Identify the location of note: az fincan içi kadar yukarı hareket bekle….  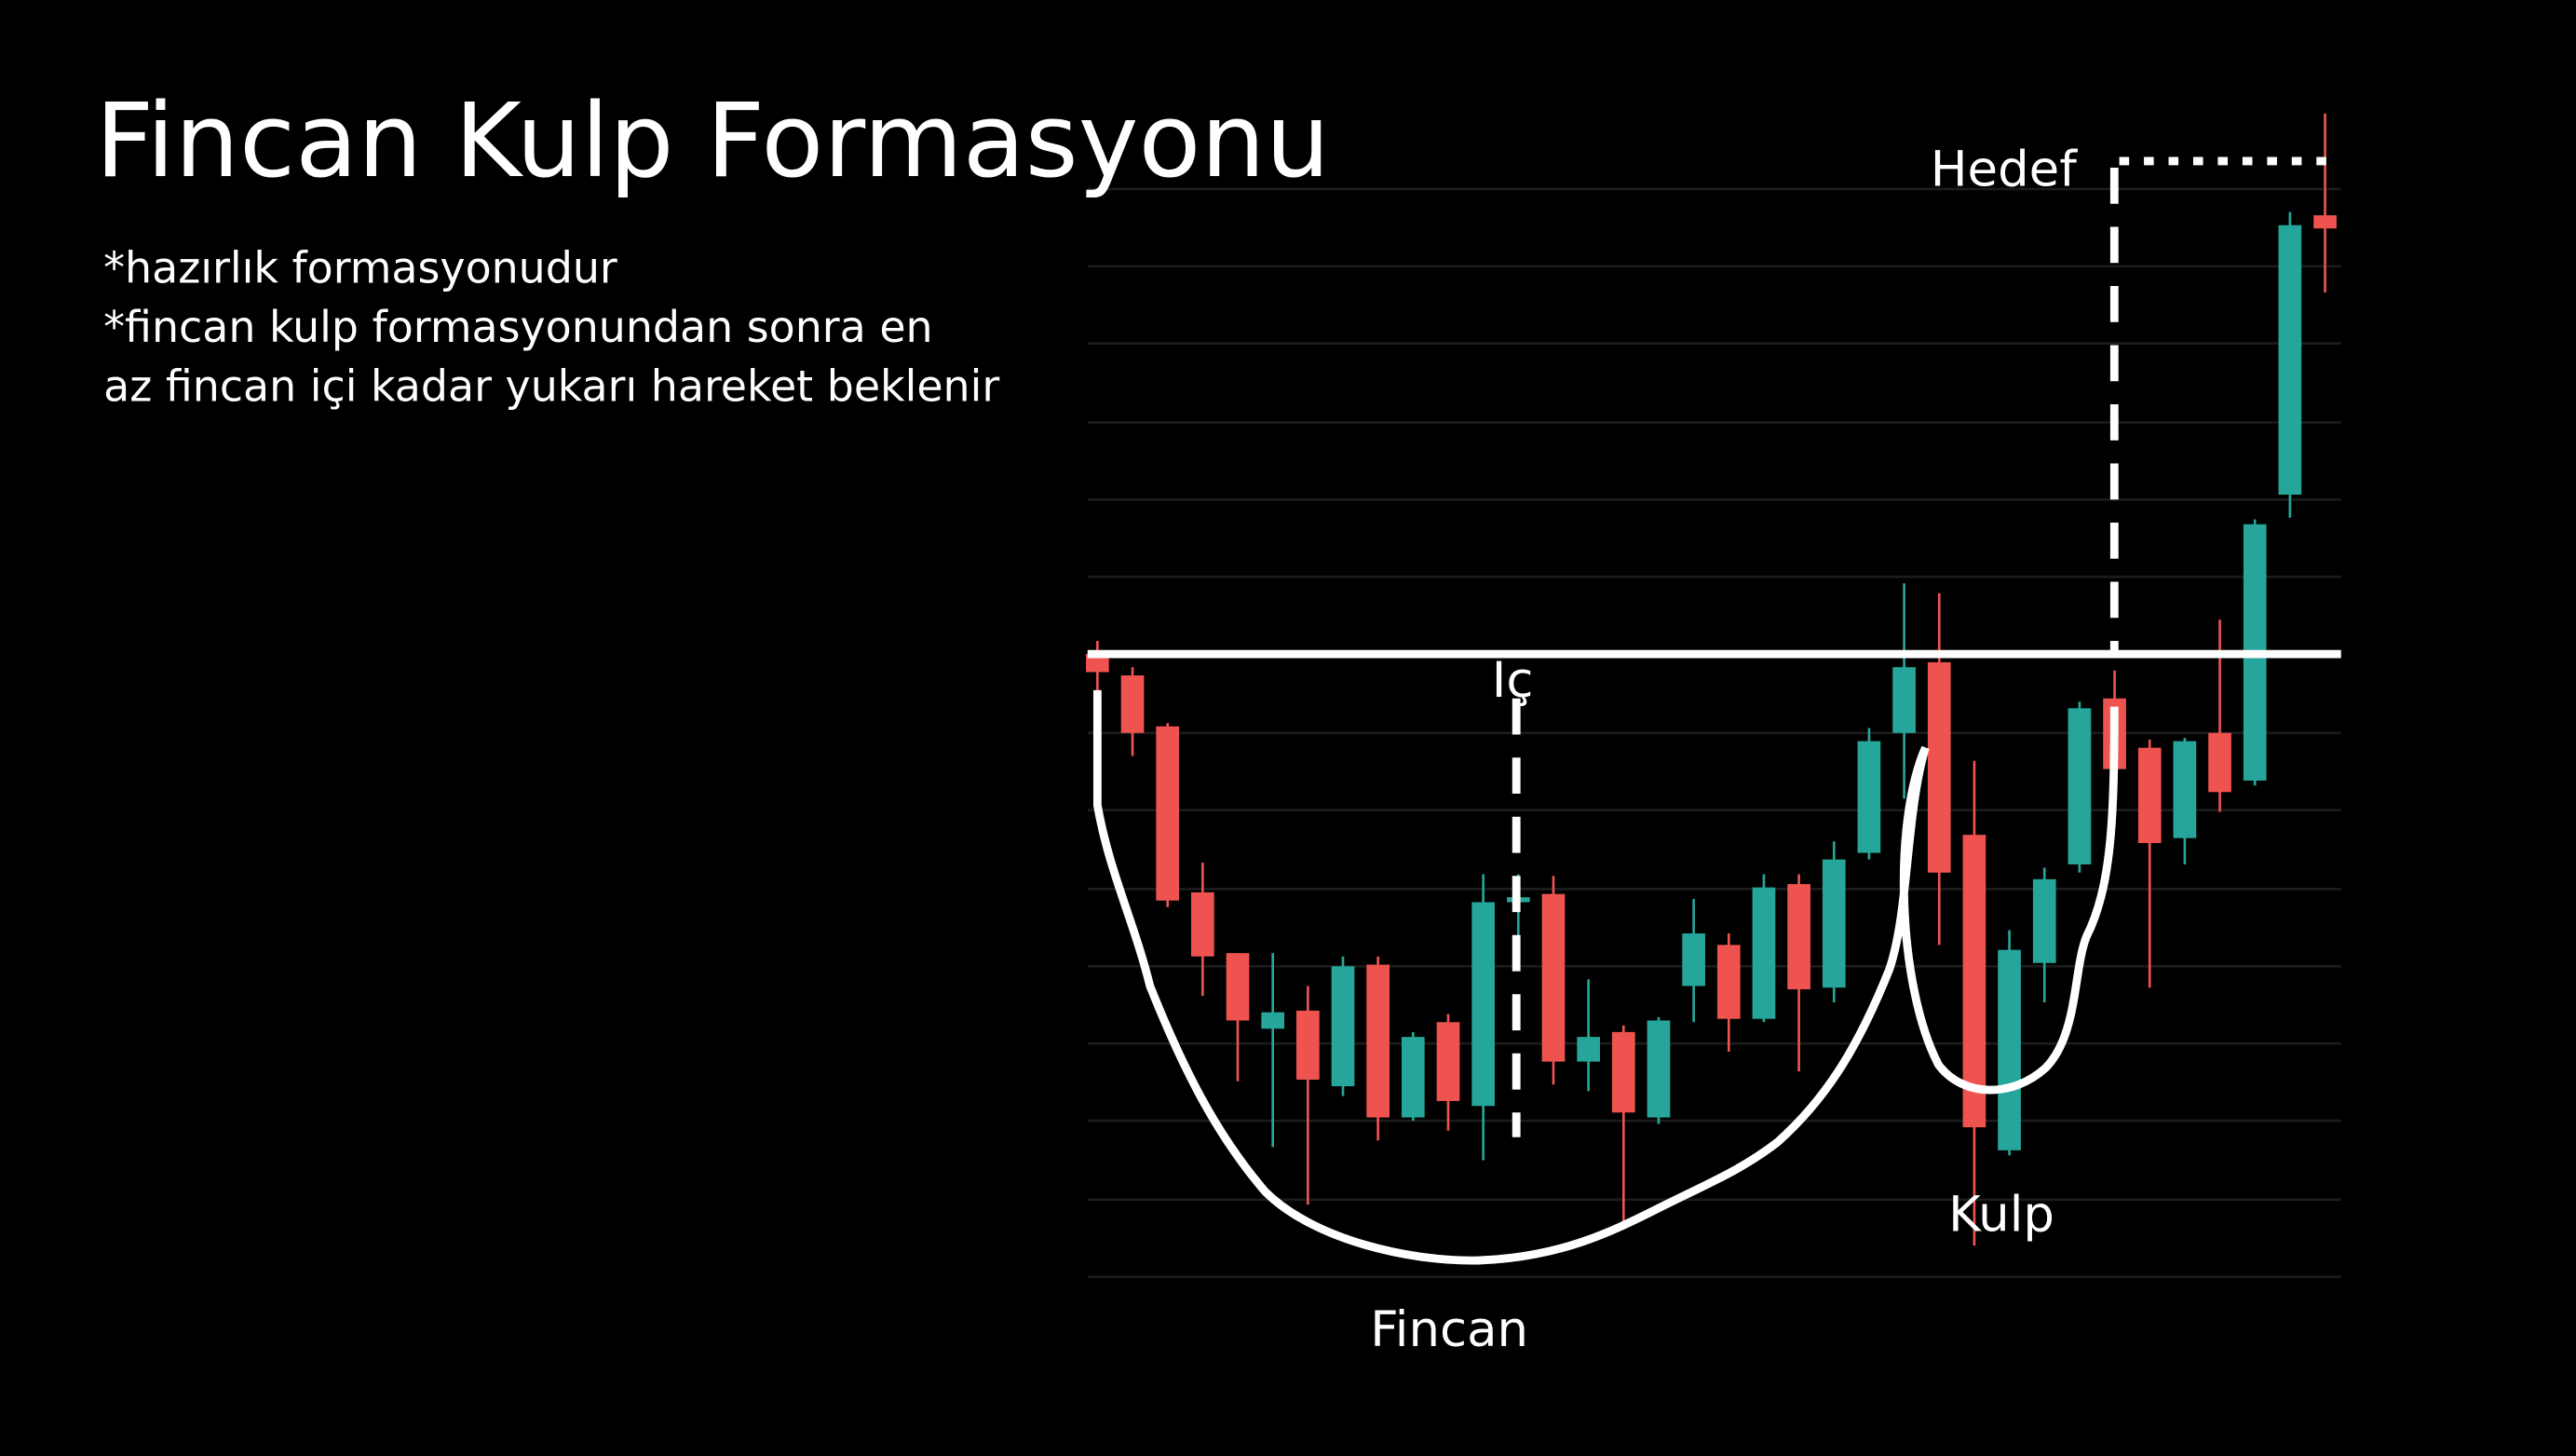
(551, 386).